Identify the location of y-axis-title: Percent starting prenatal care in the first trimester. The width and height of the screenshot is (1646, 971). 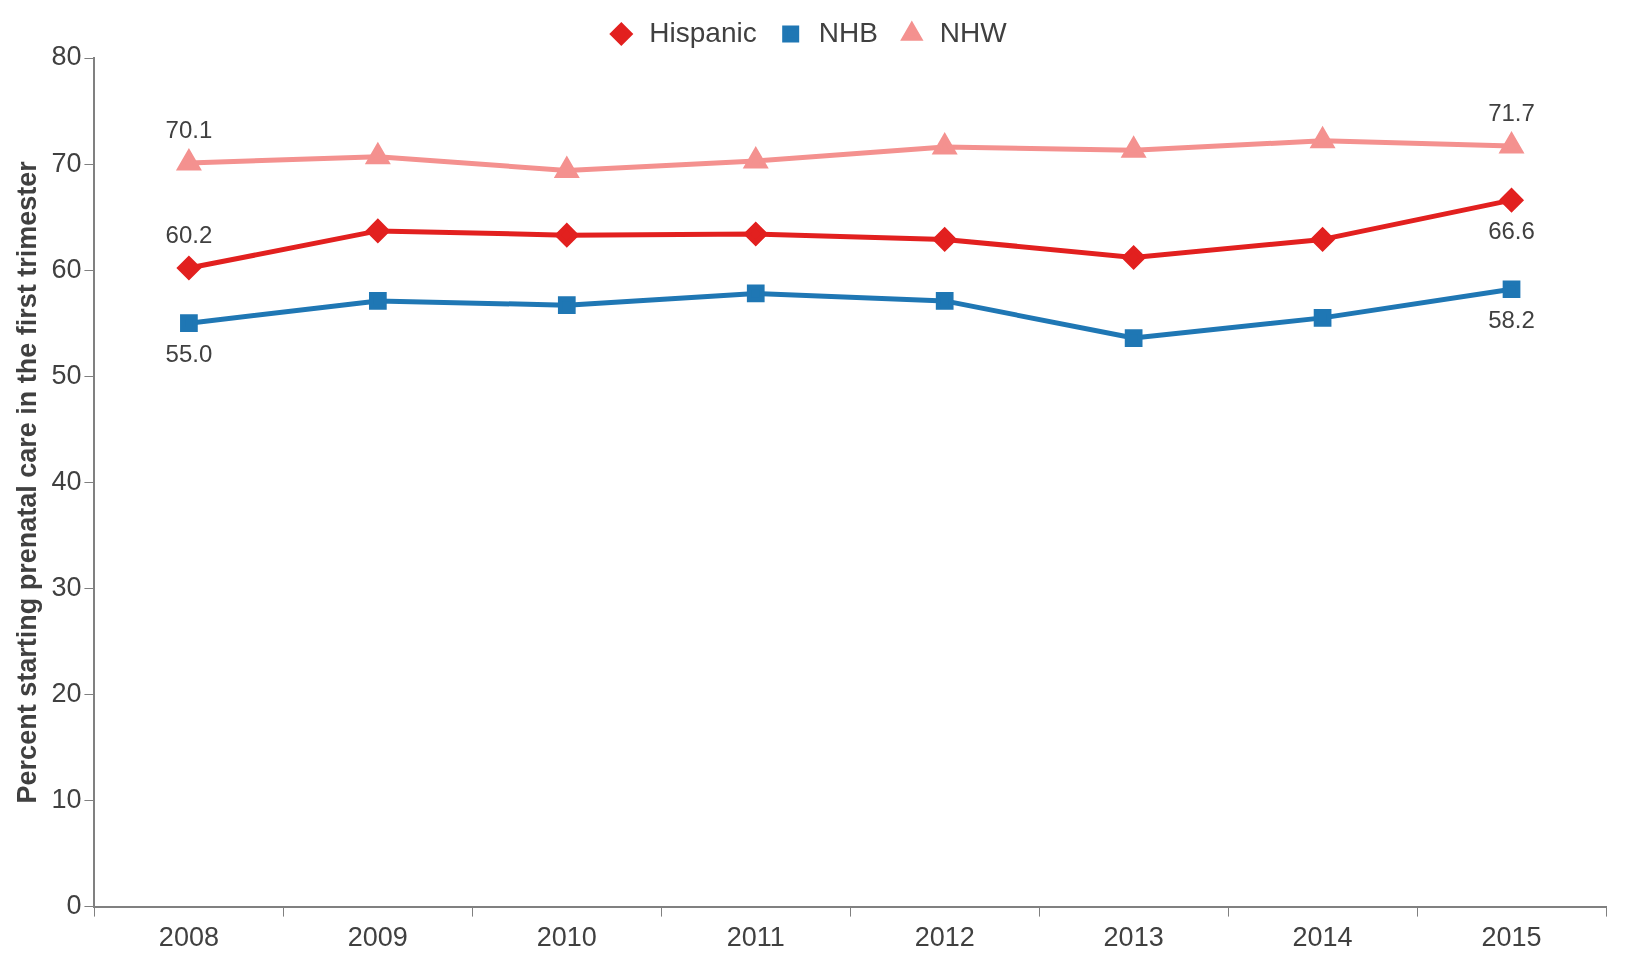
(26, 482).